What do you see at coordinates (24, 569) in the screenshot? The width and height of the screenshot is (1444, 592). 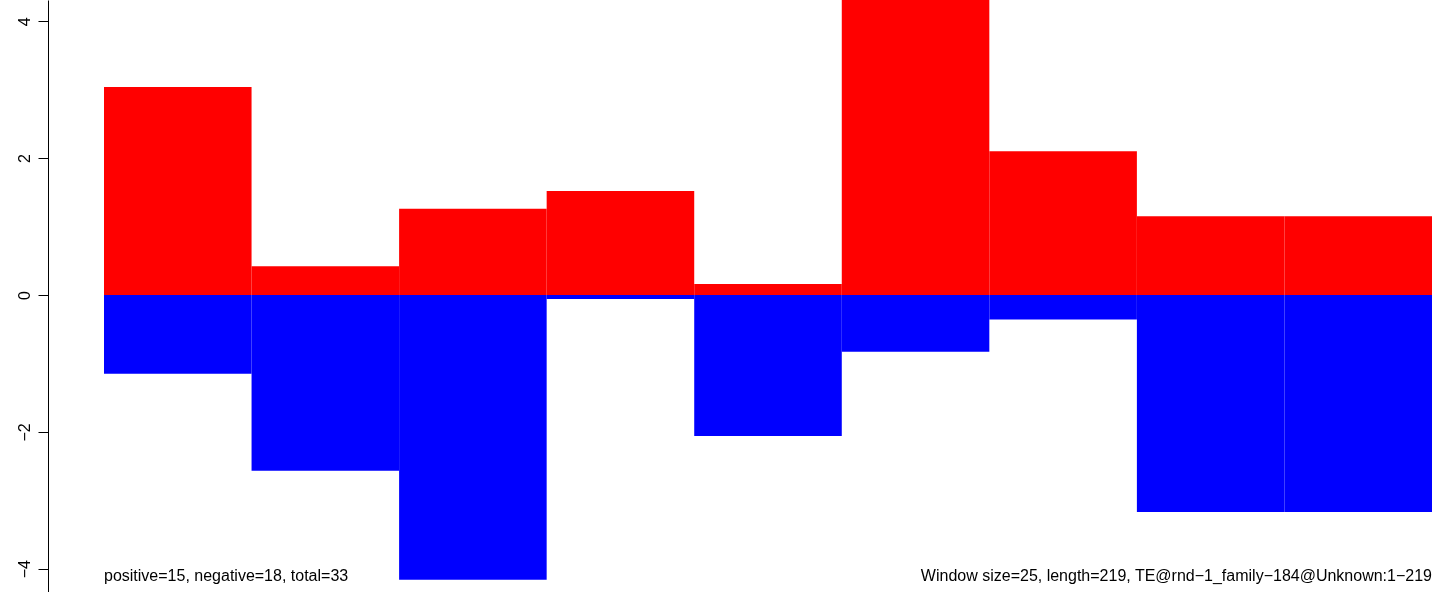 I see `y-tick-label: −4` at bounding box center [24, 569].